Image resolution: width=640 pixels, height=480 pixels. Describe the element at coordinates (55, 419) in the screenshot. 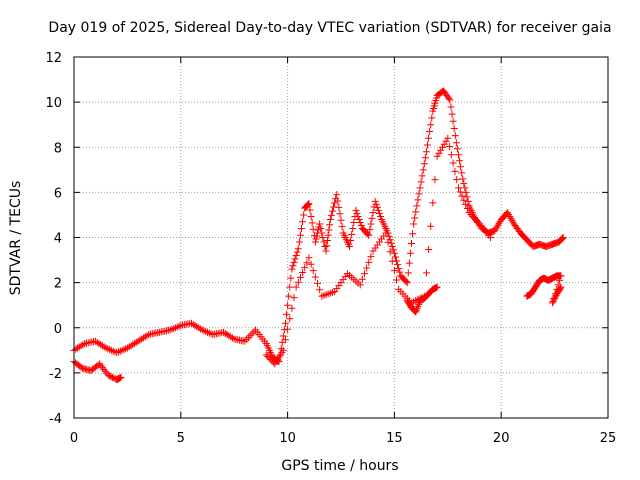

I see `y-tick-label: -4` at that location.